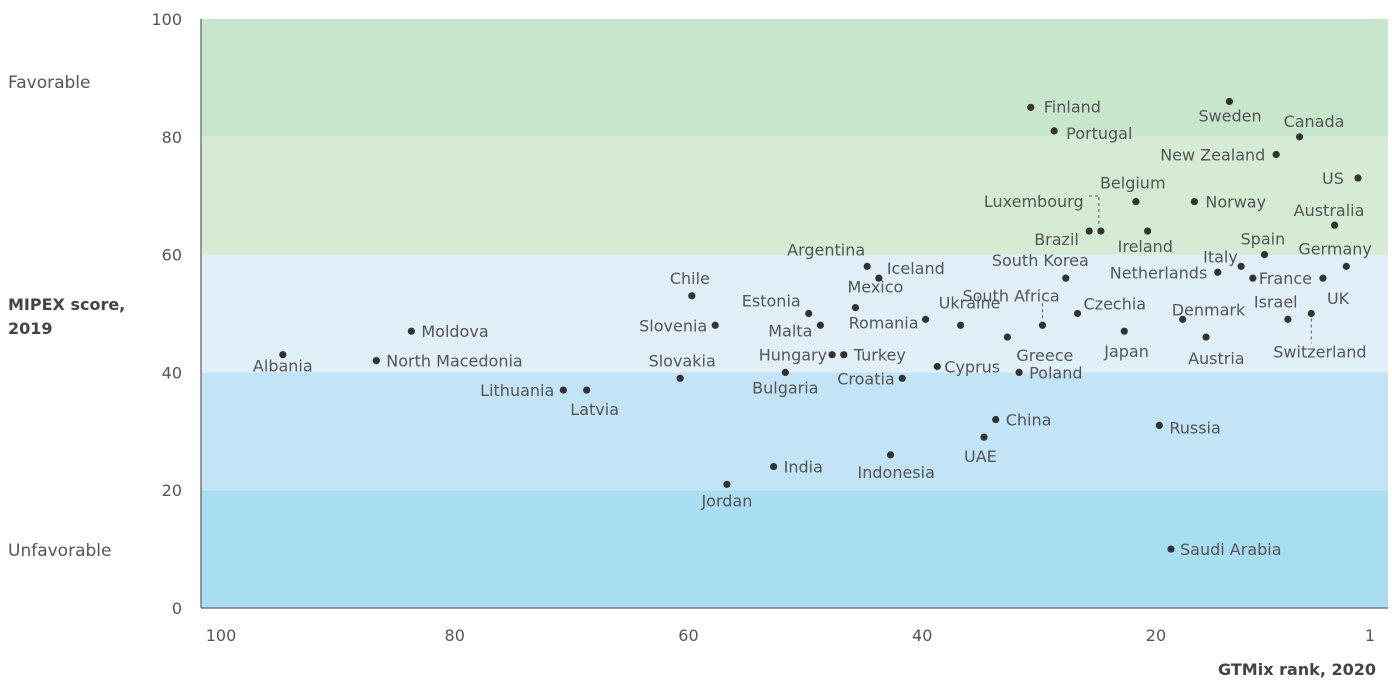 Image resolution: width=1392 pixels, height=684 pixels. I want to click on label-denmark: Denmark, so click(1209, 309).